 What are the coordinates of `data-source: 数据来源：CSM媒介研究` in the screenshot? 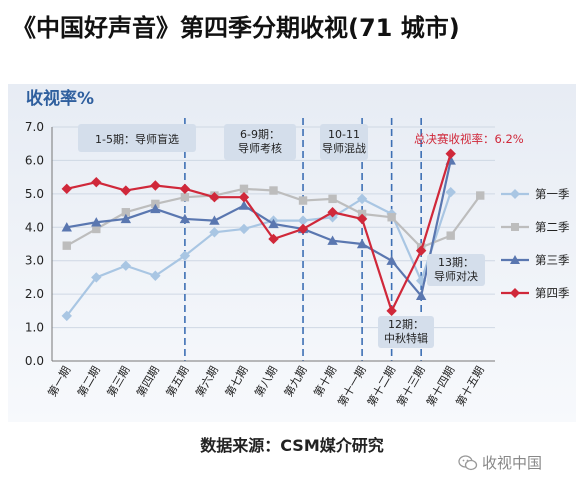 It's located at (292, 445).